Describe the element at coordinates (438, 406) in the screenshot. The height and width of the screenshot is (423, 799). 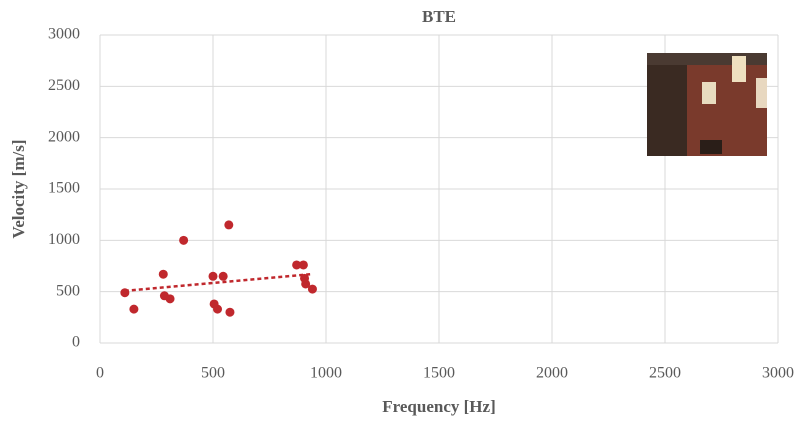
I see `x-axis-title: Frequency [Hz]` at that location.